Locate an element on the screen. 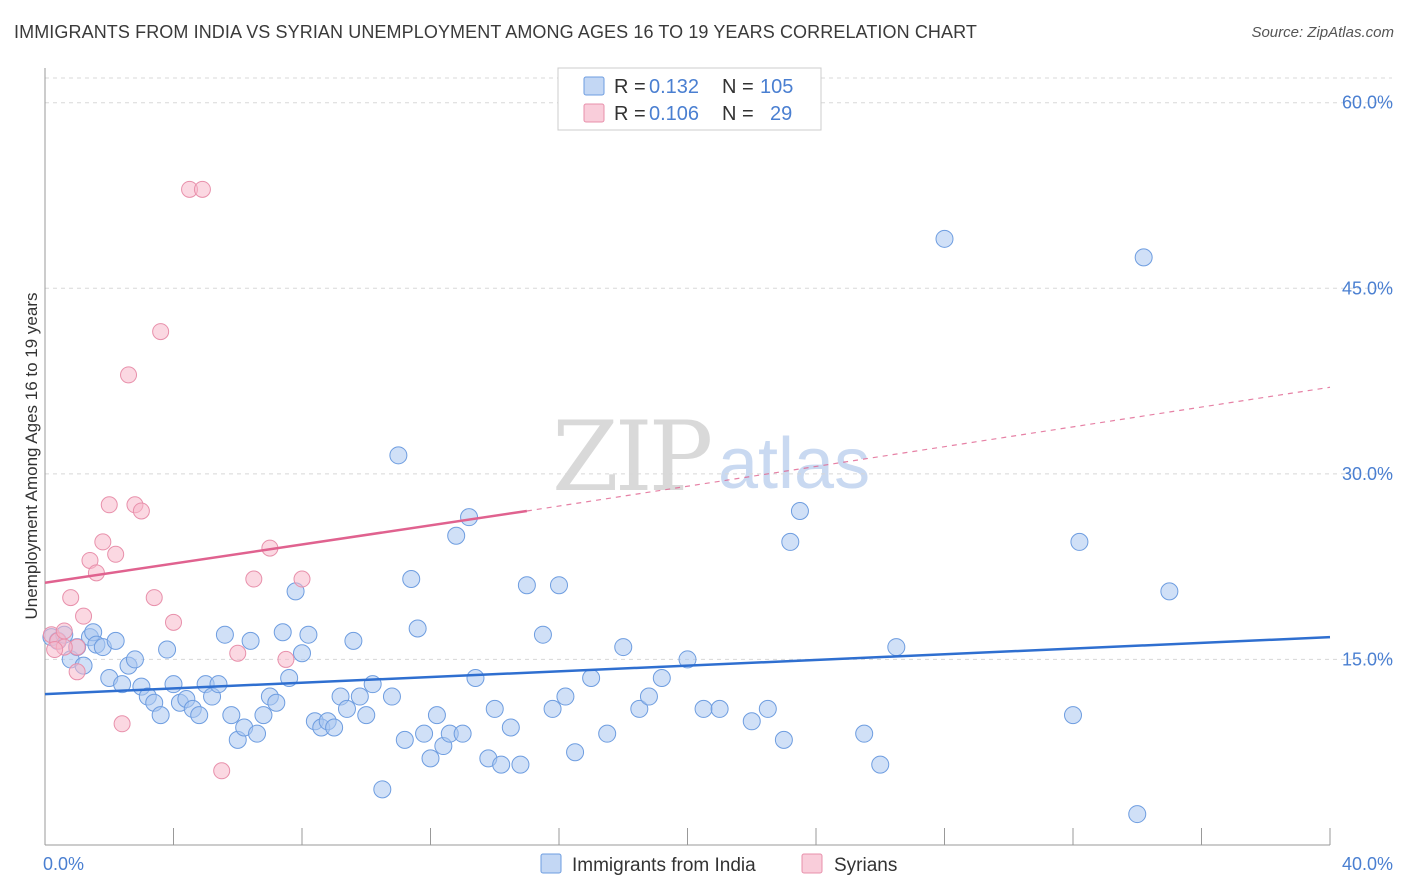 Image resolution: width=1406 pixels, height=892 pixels. x-tick-labels: 0.0% 40.0% is located at coordinates (718, 864).